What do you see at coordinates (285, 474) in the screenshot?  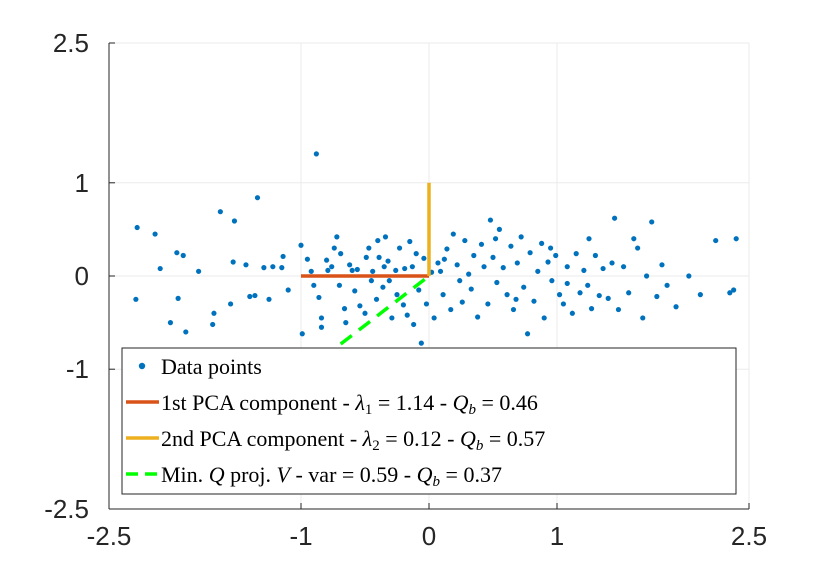 I see `legend-text-part: V` at bounding box center [285, 474].